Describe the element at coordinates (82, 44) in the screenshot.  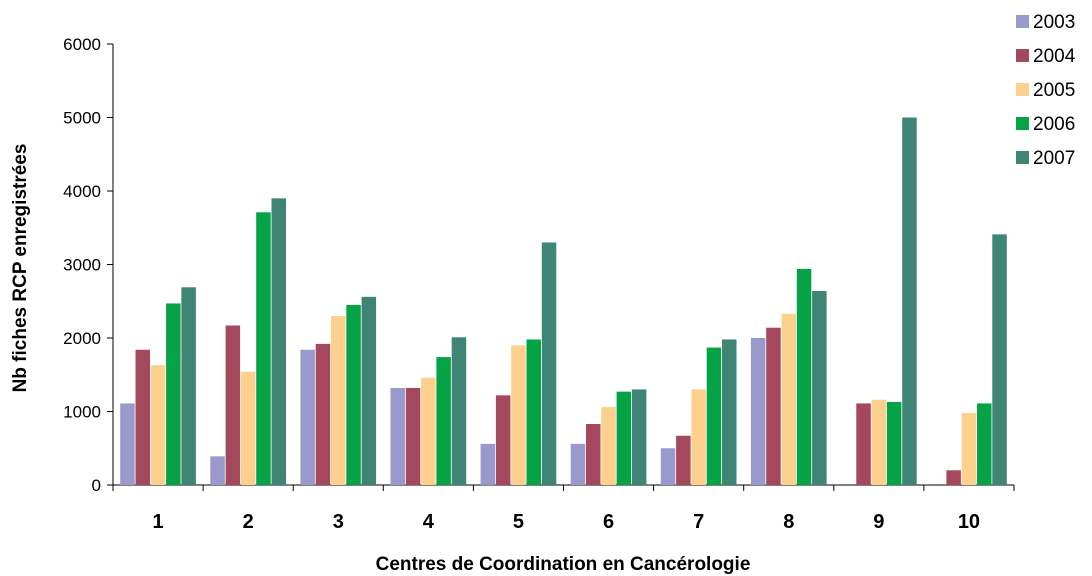
I see `y-tick-label: 6000` at that location.